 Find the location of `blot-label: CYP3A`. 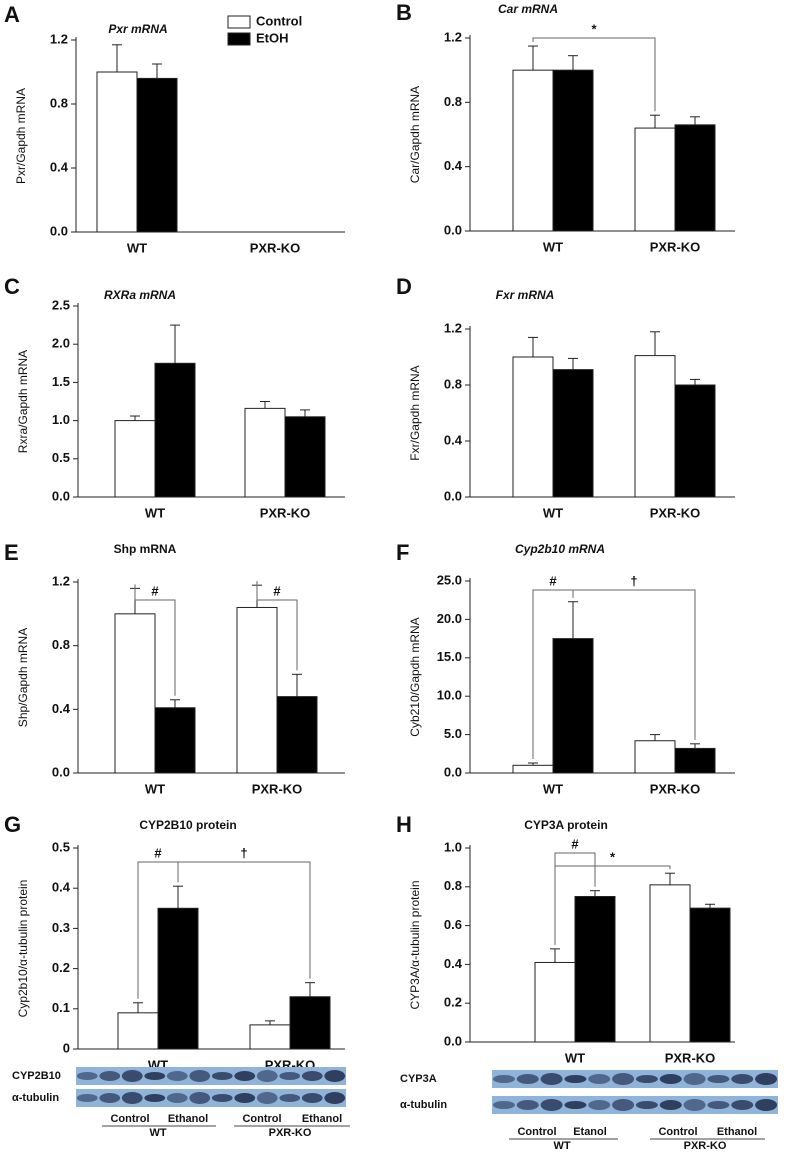

blot-label: CYP3A is located at coordinates (418, 1079).